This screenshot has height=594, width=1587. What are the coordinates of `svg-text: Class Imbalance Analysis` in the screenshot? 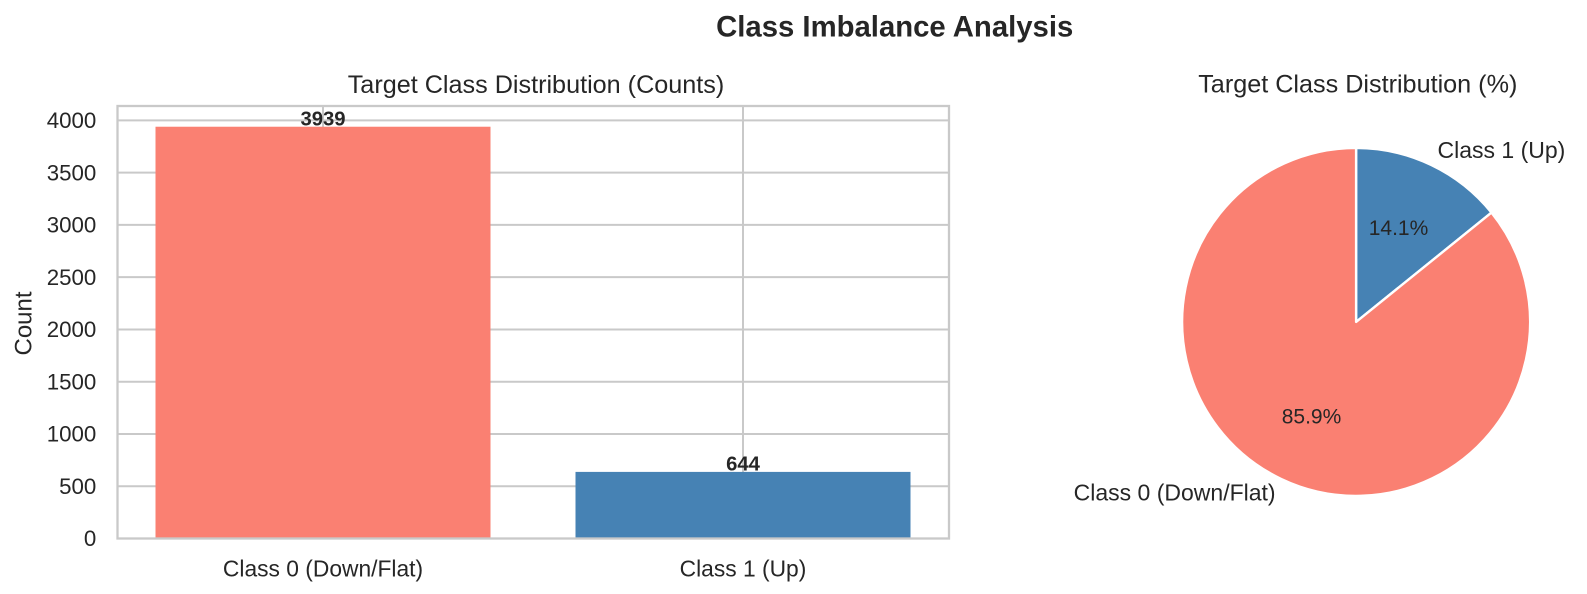 It's located at (894, 26).